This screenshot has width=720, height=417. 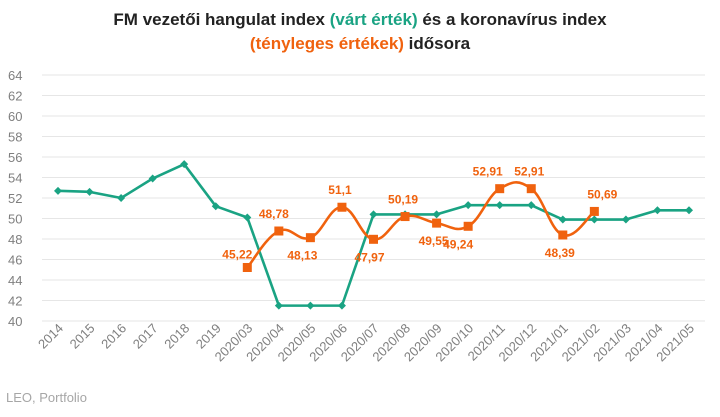 What do you see at coordinates (221, 19) in the screenshot?
I see `title-part-1: FM vezetői hangulat index` at bounding box center [221, 19].